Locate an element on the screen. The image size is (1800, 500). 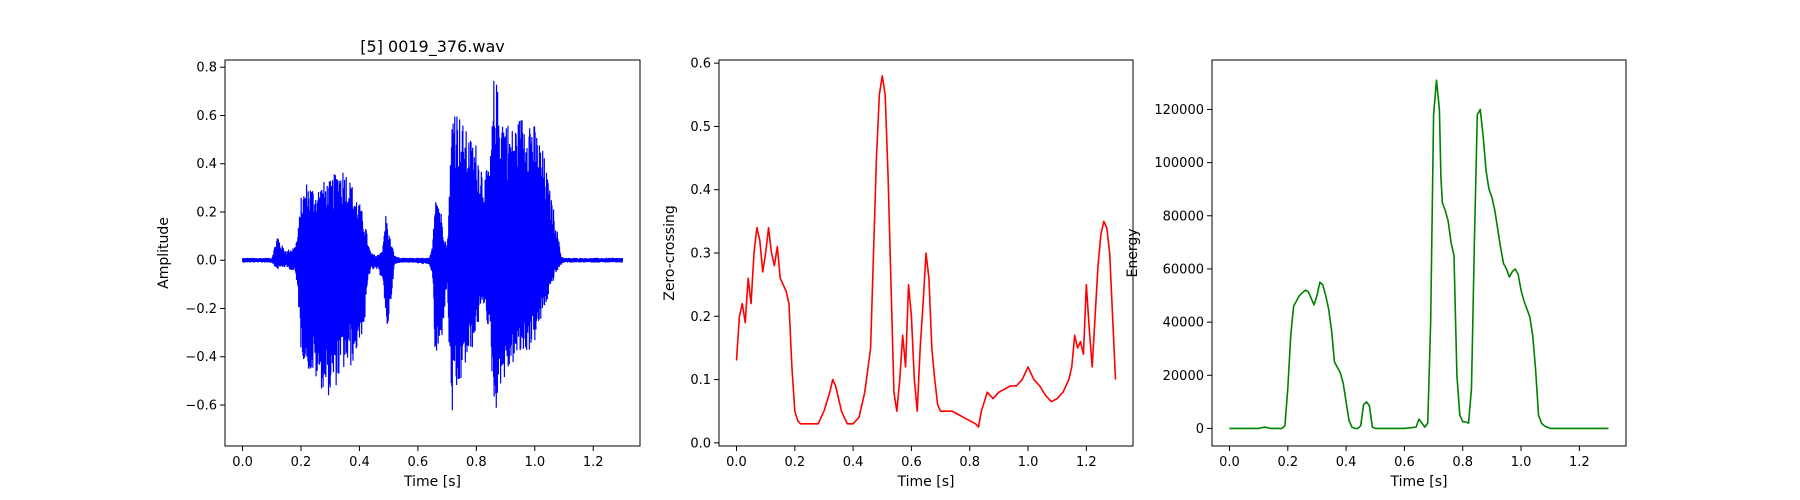
y-tick-label: 20000 is located at coordinates (1183, 376).